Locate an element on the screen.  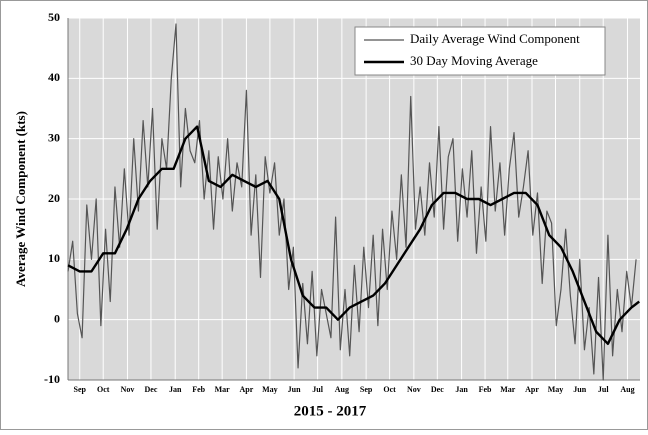
x-axis-title: 2015 - 2017 is located at coordinates (330, 411).